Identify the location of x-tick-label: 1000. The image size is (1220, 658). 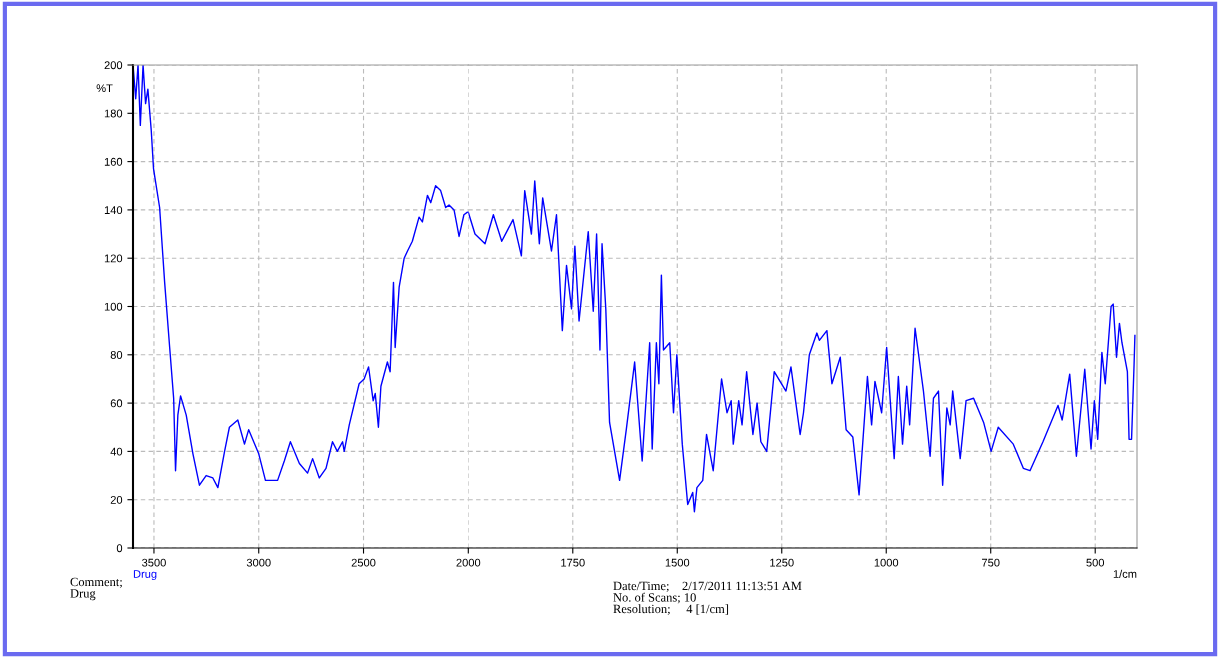
(886, 562).